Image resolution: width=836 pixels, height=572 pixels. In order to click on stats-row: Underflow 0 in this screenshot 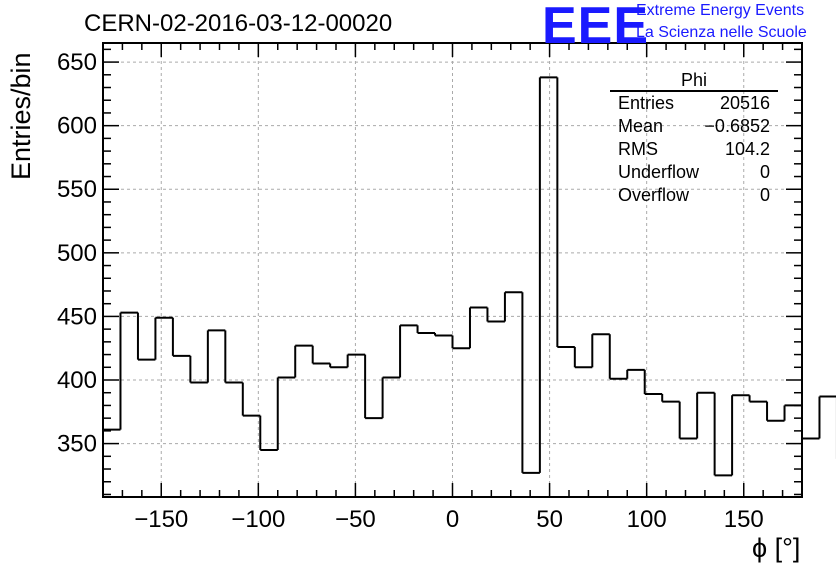, I will do `click(694, 172)`.